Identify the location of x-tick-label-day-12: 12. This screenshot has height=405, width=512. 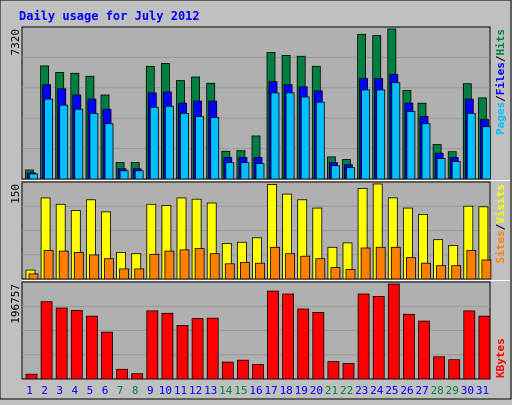
(195, 390).